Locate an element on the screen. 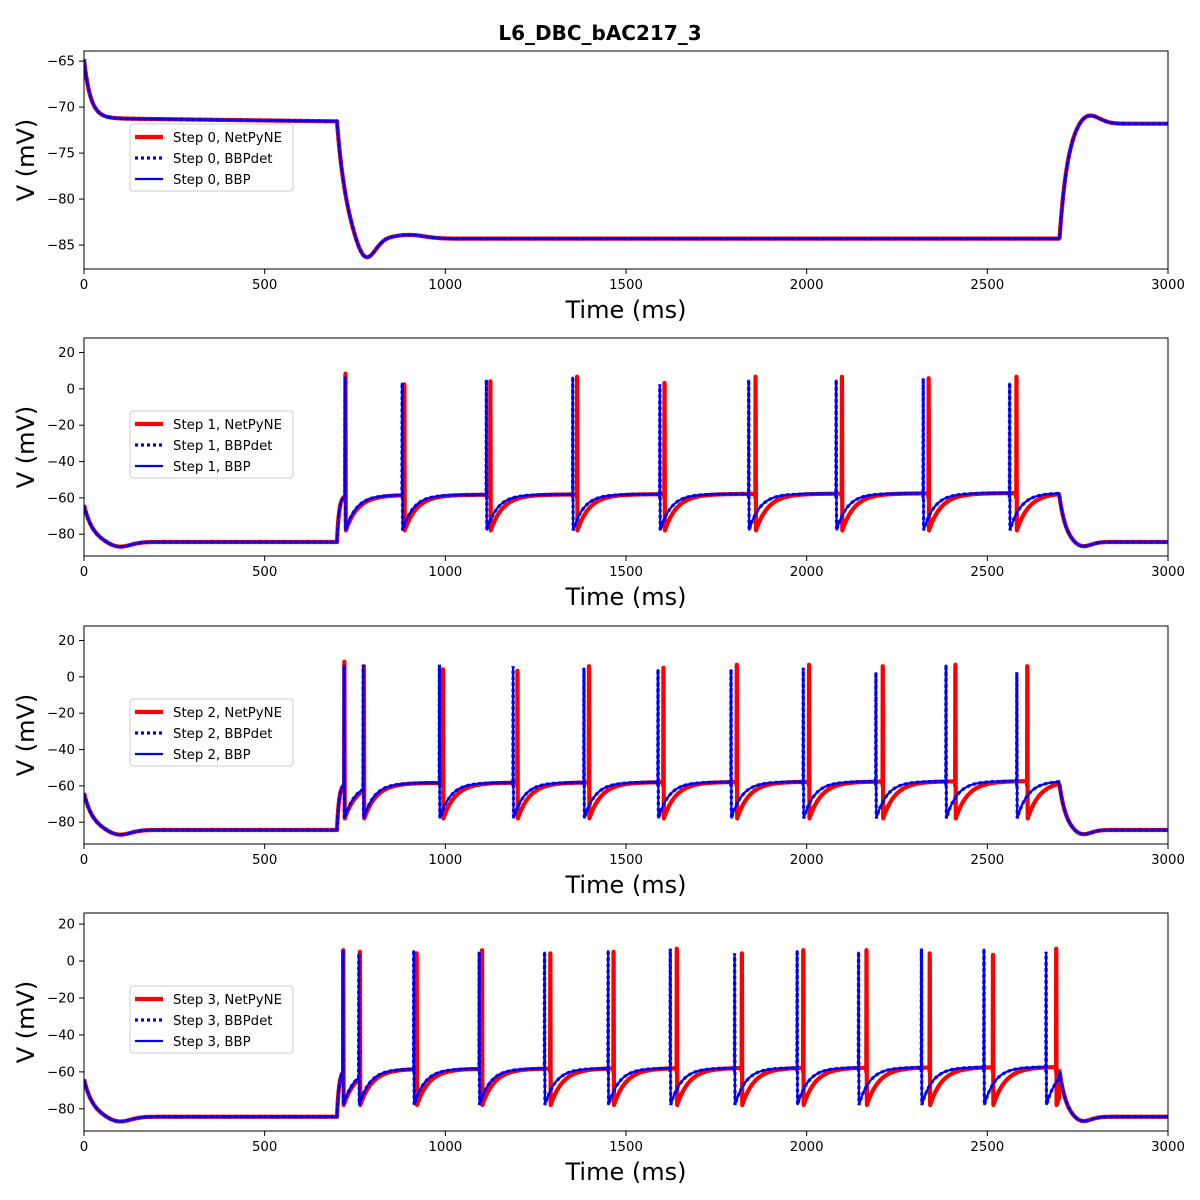 Image resolution: width=1200 pixels, height=1200 pixels. legend: Step 3, NetPyNE Step 3, BBPdet Step 3, BBP is located at coordinates (211, 1019).